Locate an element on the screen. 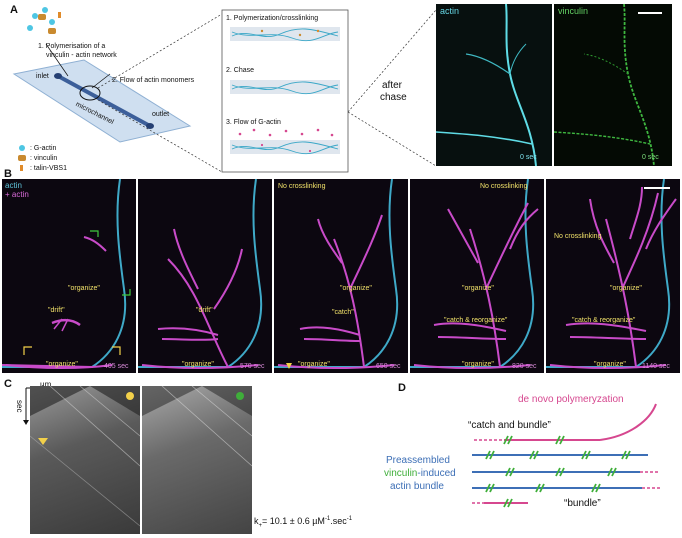 The image size is (682, 538). vinculin-channel-label: vinculin is located at coordinates (573, 11).